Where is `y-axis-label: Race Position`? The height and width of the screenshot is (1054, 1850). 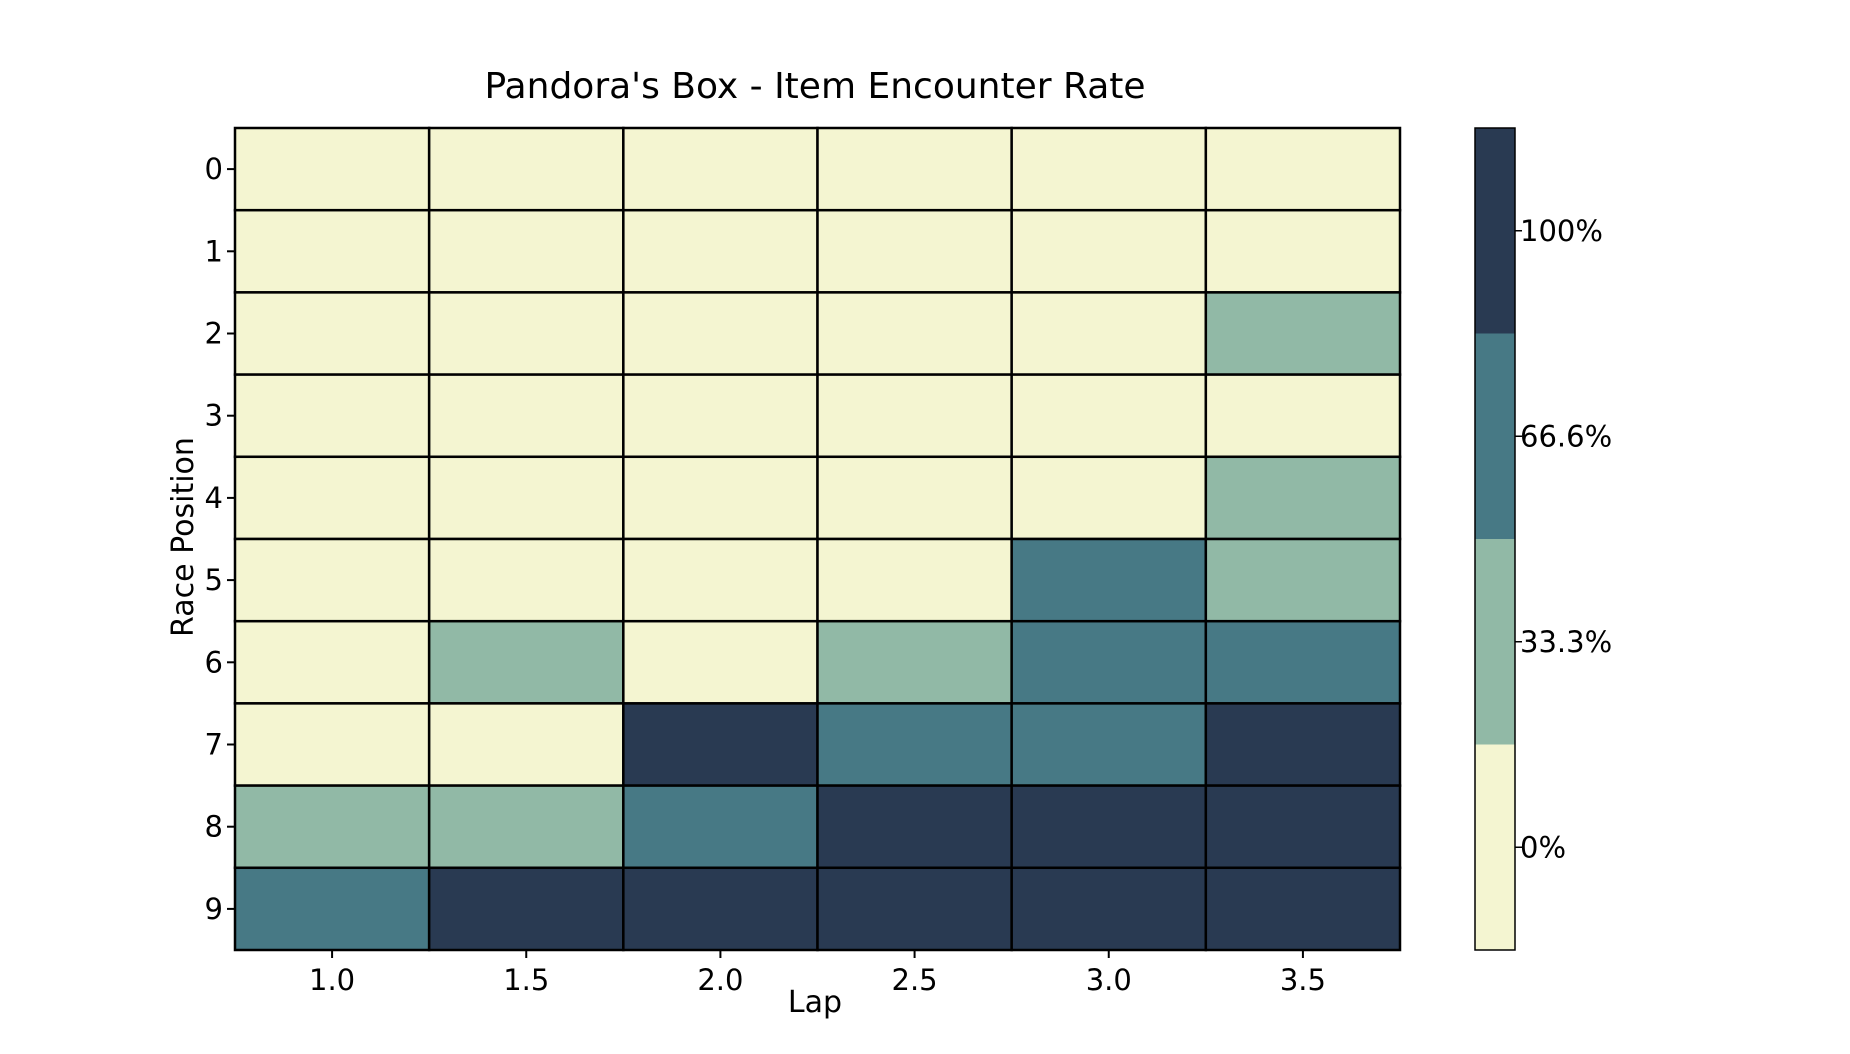 y-axis-label: Race Position is located at coordinates (183, 537).